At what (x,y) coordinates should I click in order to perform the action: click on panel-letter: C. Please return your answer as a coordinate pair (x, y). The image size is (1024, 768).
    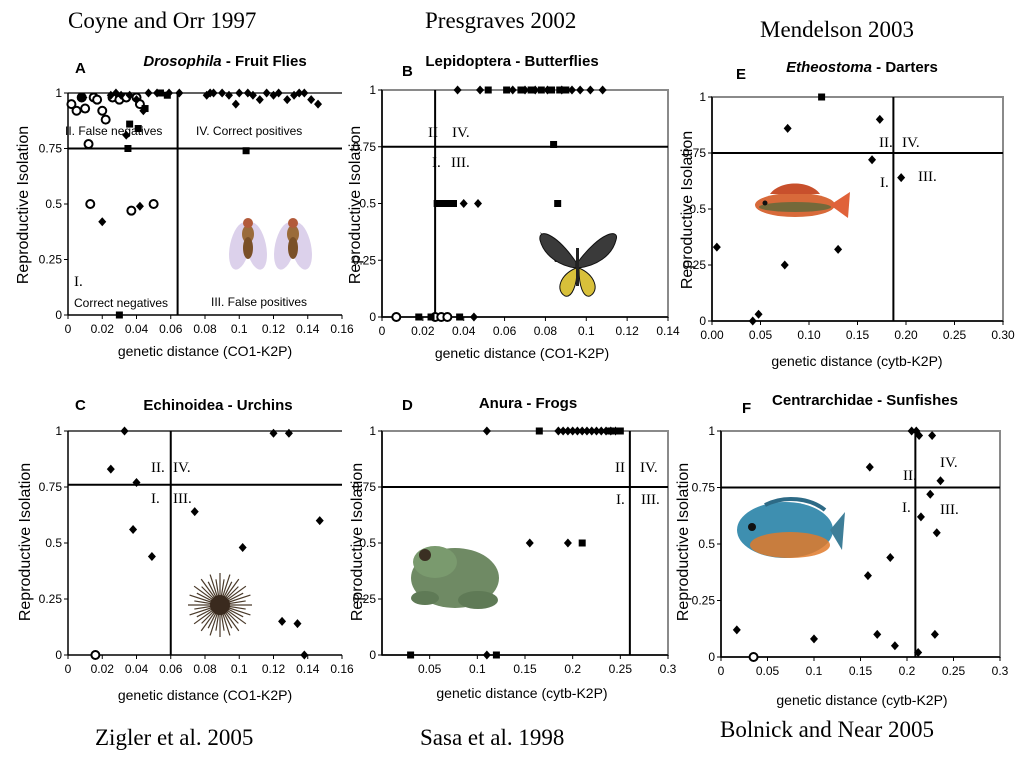
    Looking at the image, I should click on (80, 405).